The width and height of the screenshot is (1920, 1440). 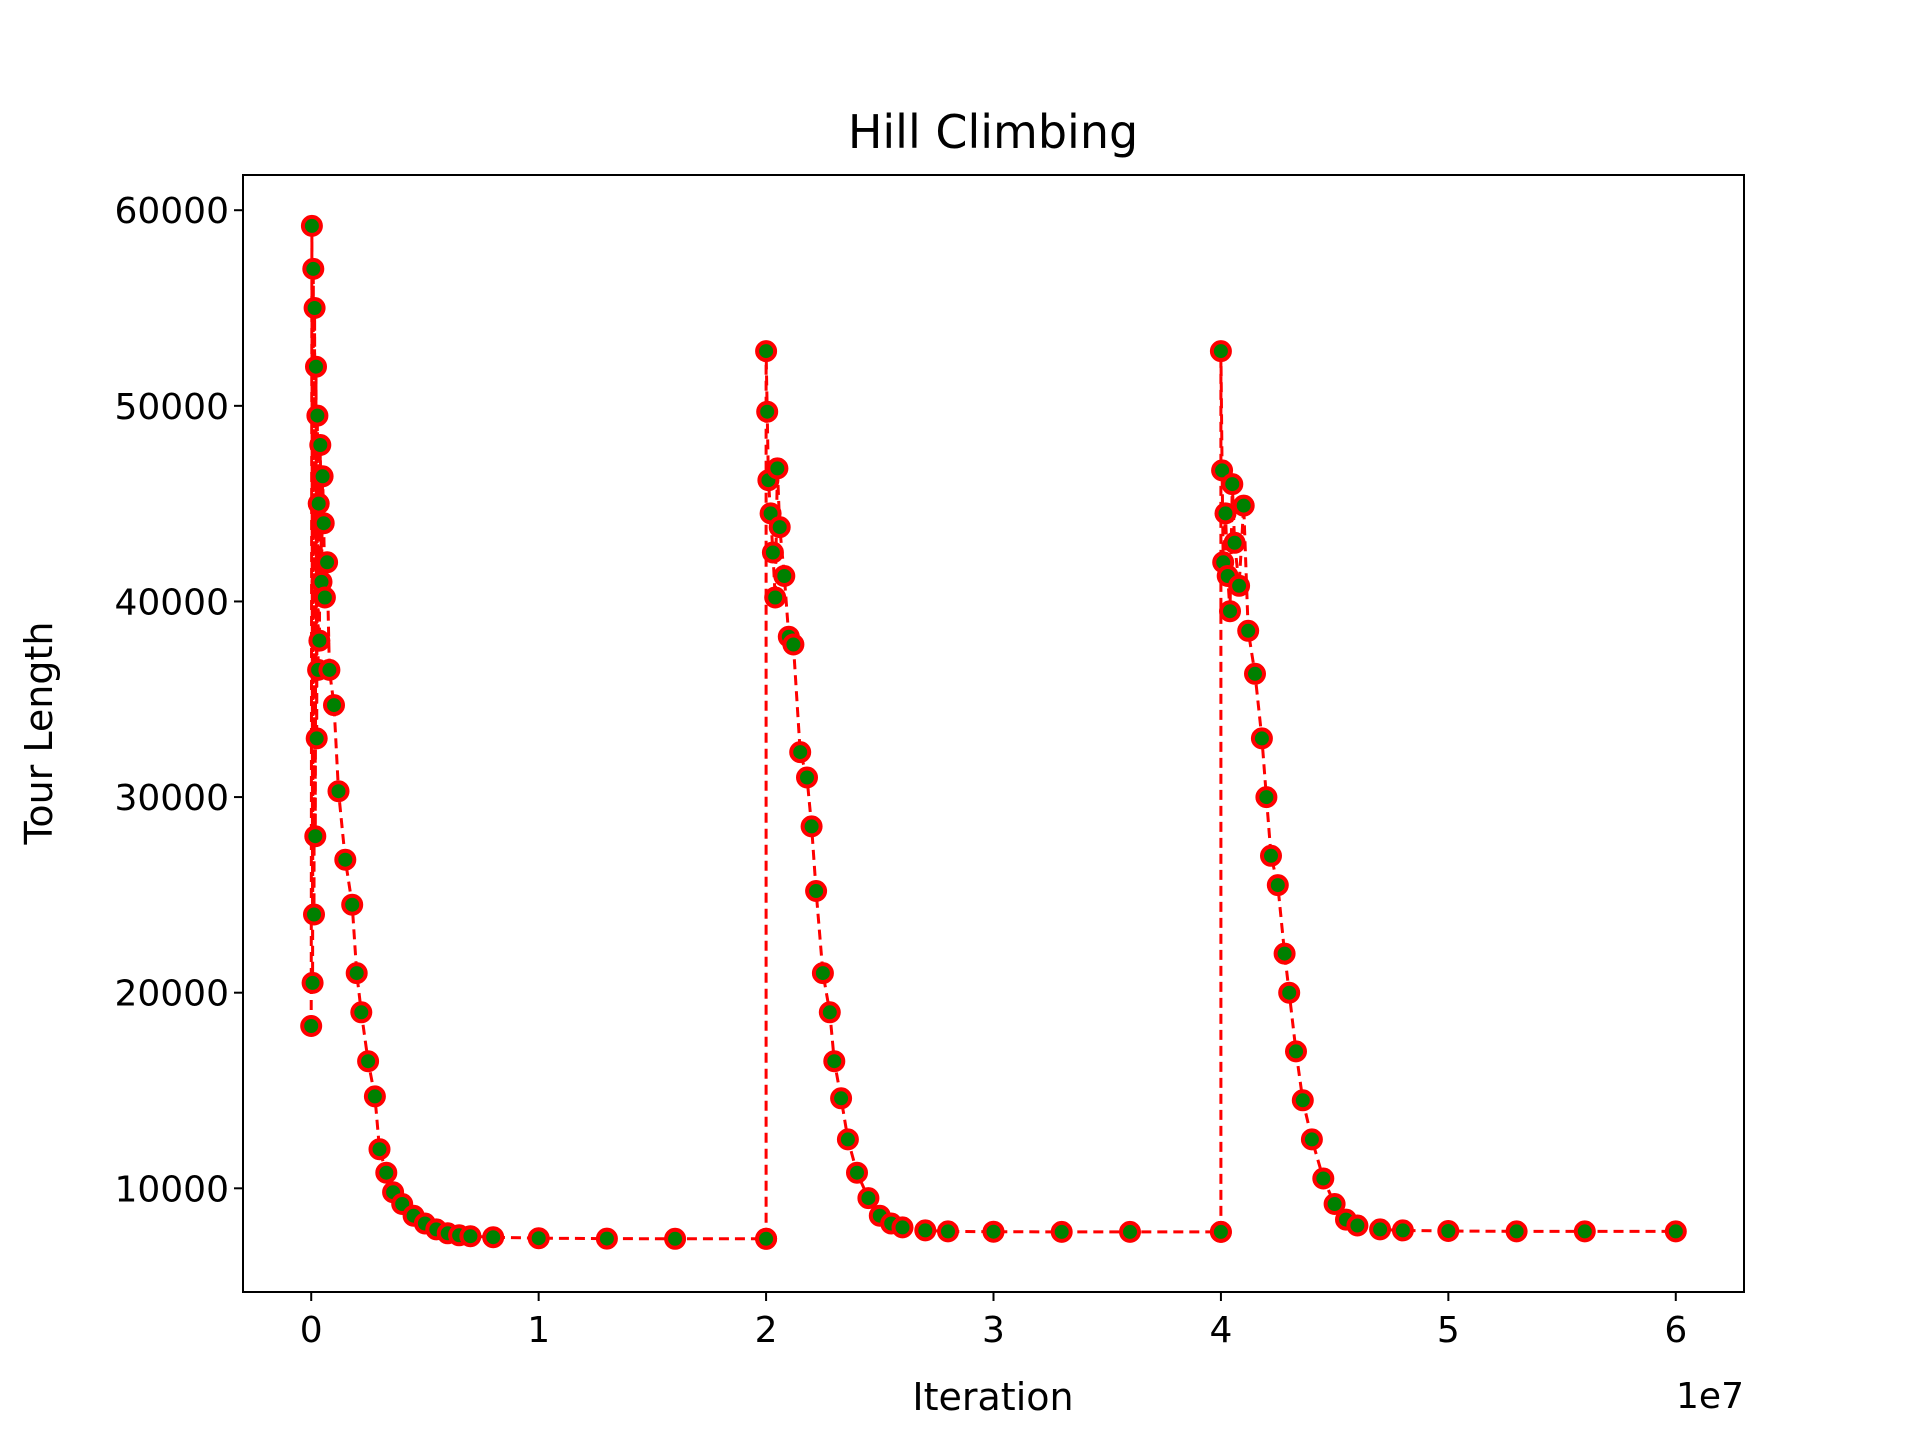 What do you see at coordinates (1710, 1396) in the screenshot?
I see `x-offset-label: 1e7` at bounding box center [1710, 1396].